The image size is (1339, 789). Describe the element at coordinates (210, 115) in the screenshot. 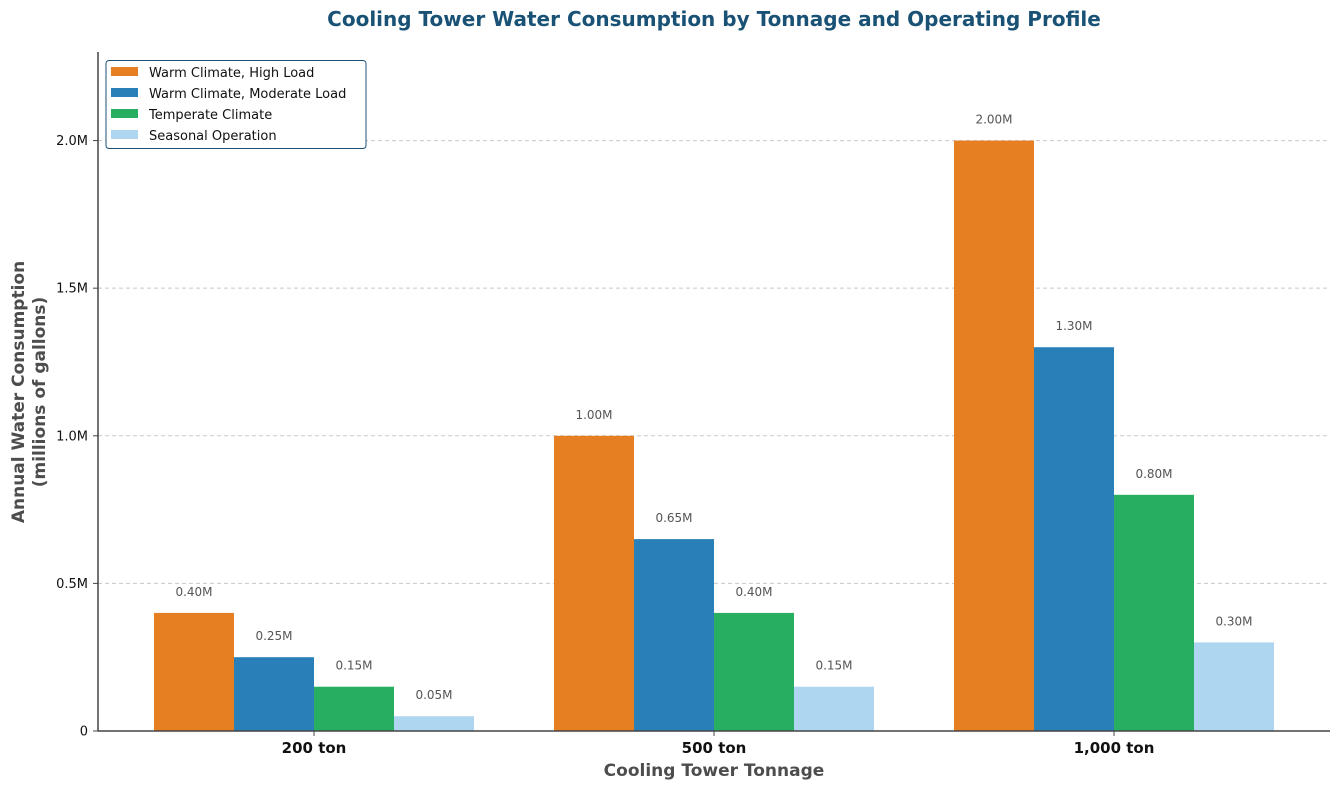

I see `legend-label: Temperate Climate` at that location.